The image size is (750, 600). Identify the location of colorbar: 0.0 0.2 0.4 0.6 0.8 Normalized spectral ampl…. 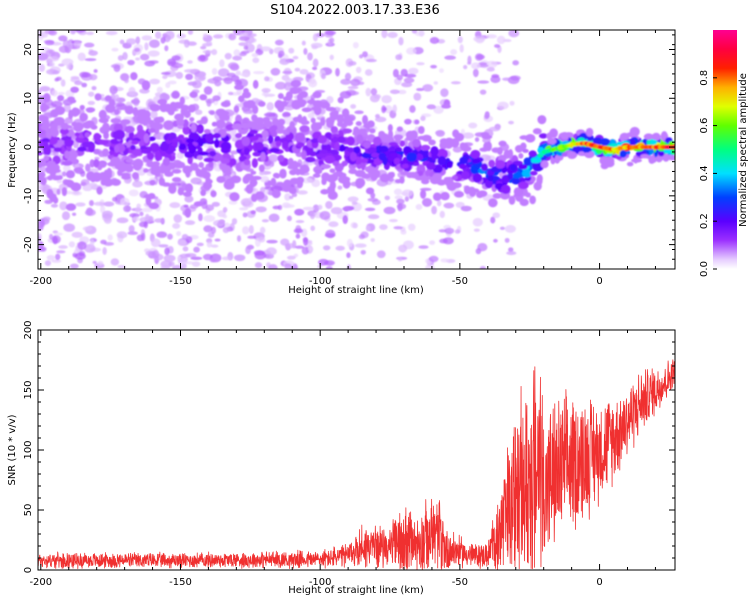
(724, 153).